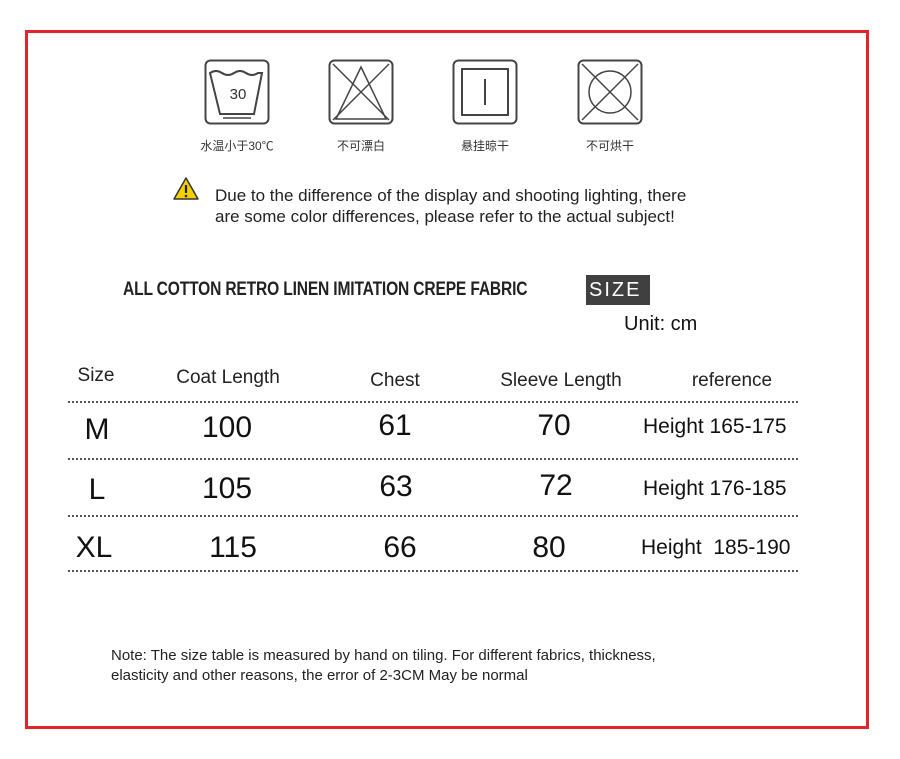 The width and height of the screenshot is (900, 759). I want to click on reference-cell: Height 176-185, so click(715, 488).